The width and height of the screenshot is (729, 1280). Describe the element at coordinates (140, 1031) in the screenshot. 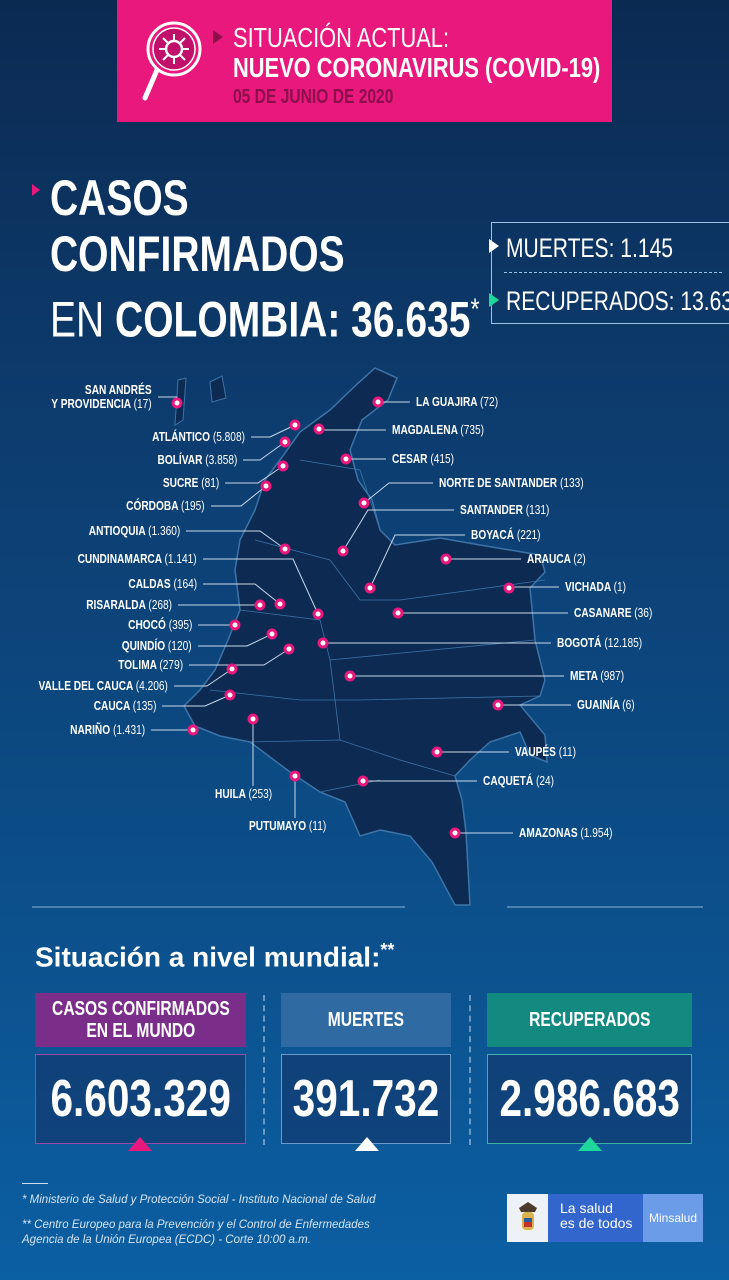

I see `world-cases-label2: EN EL MUNDO` at that location.